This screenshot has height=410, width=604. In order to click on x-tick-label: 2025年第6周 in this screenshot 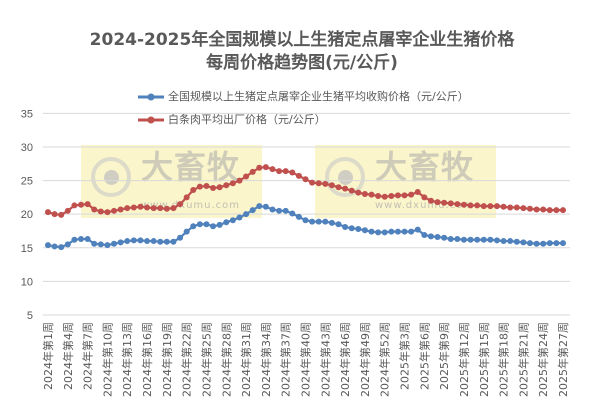, I will do `click(424, 356)`.